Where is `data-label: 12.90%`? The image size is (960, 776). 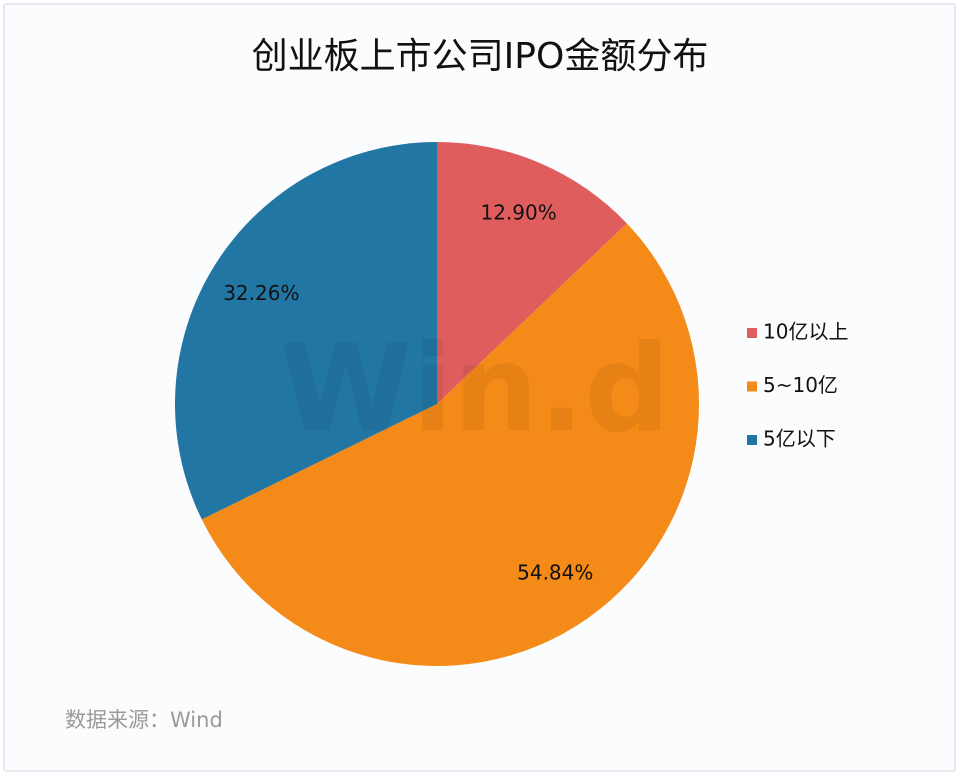
data-label: 12.90% is located at coordinates (518, 212).